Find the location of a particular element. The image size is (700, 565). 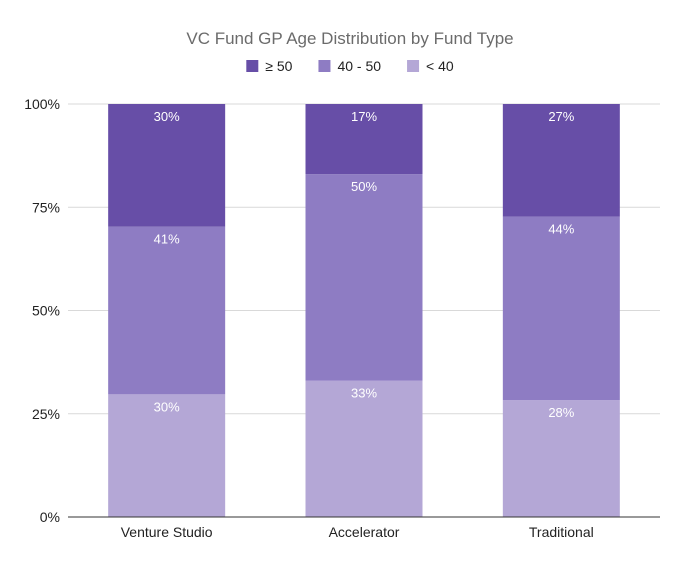

data-label: 50% is located at coordinates (364, 186).